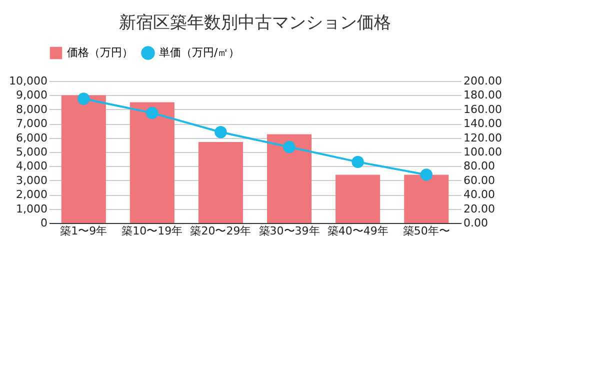 The width and height of the screenshot is (600, 371). Describe the element at coordinates (483, 123) in the screenshot. I see `y2-tick-label: 140.00` at that location.